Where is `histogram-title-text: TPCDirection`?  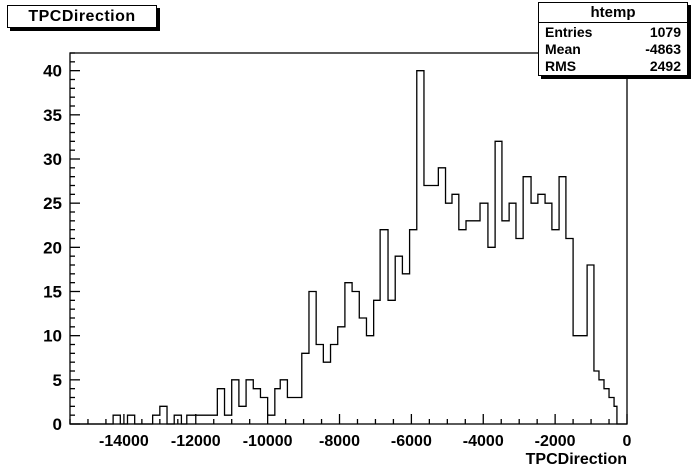
histogram-title-text: TPCDirection is located at coordinates (82, 16).